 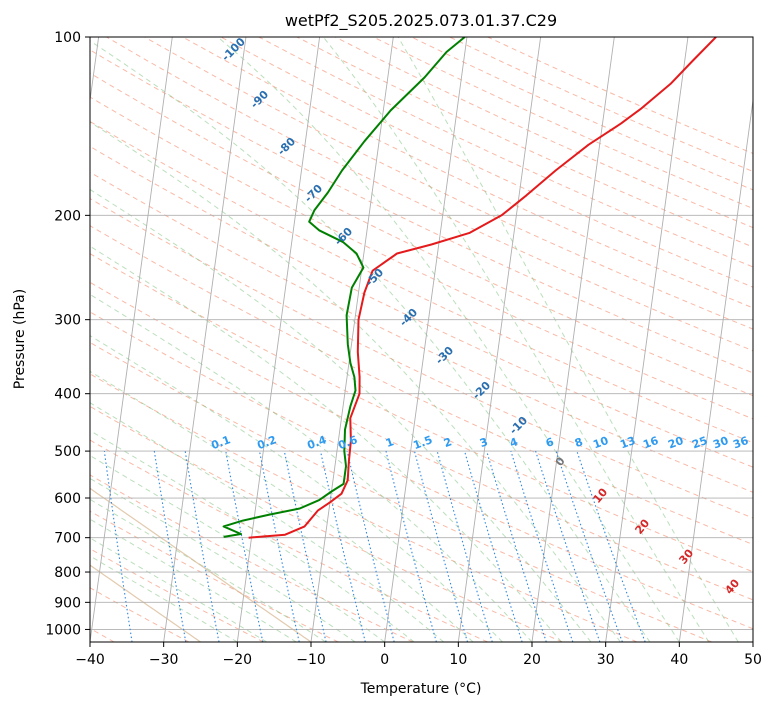 I want to click on mixing-ratio-label: 13, so click(x=627, y=442).